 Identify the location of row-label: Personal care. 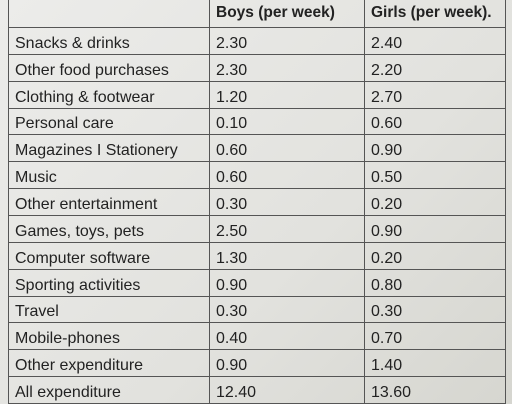
(109, 122).